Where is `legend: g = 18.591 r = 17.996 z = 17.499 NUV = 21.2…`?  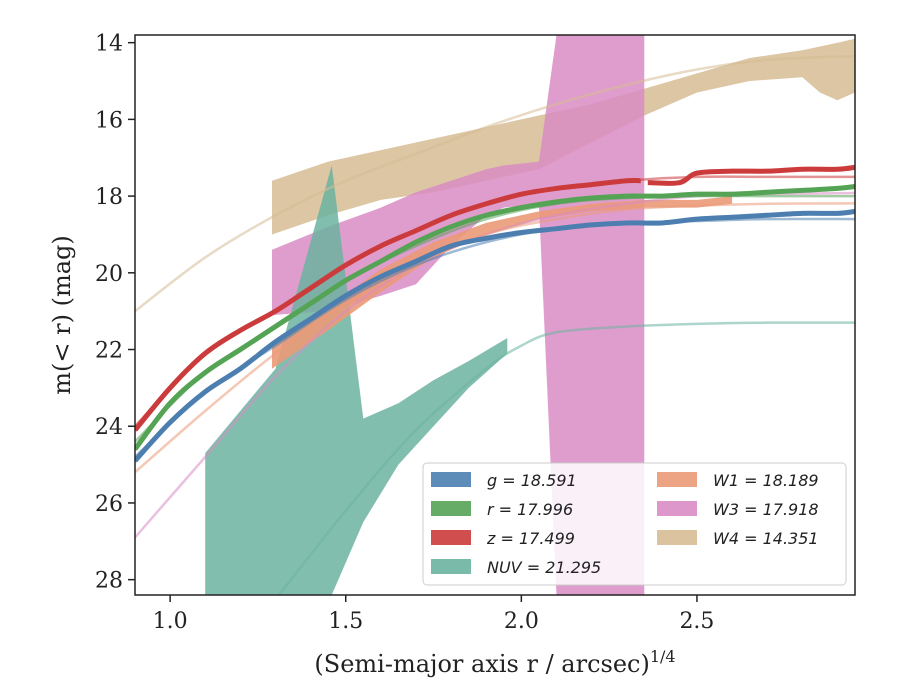
legend: g = 18.591 r = 17.996 z = 17.499 NUV = 21.2… is located at coordinates (634, 524).